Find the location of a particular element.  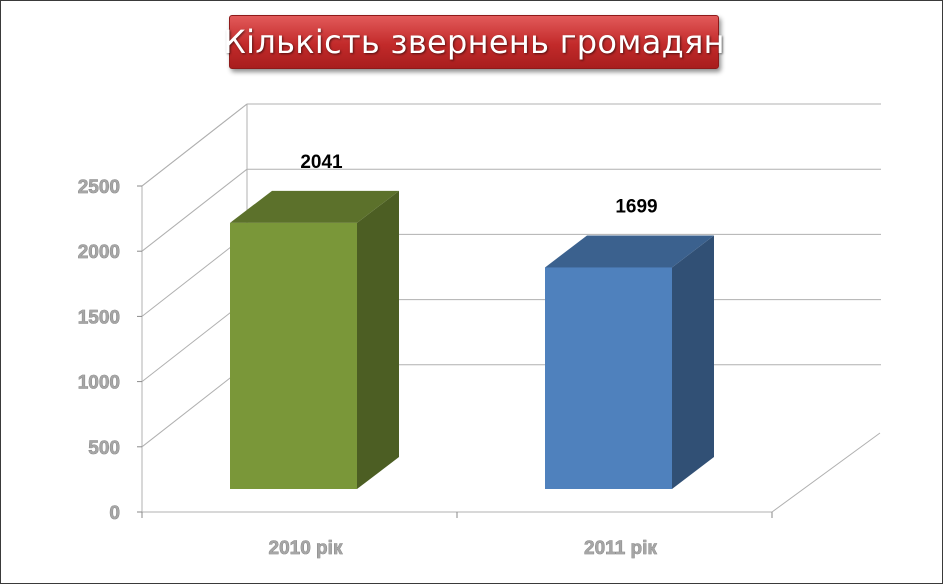

chart-title: Кількість звернень громадян is located at coordinates (474, 42).